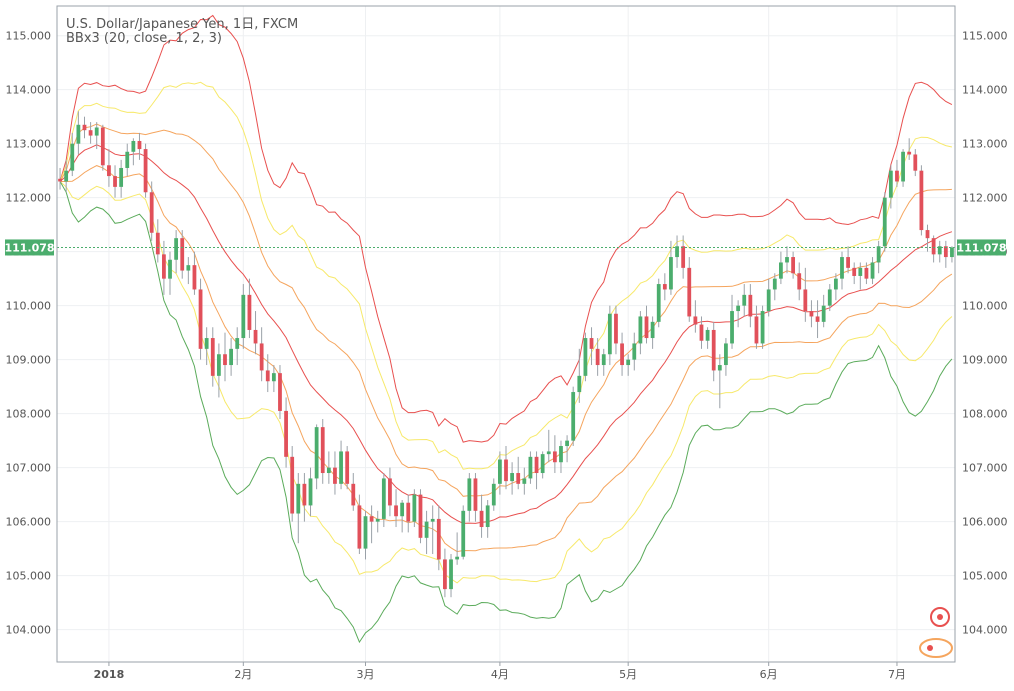 Image resolution: width=1014 pixels, height=691 pixels. What do you see at coordinates (936, 632) in the screenshot?
I see `event-flag-icon` at bounding box center [936, 632].